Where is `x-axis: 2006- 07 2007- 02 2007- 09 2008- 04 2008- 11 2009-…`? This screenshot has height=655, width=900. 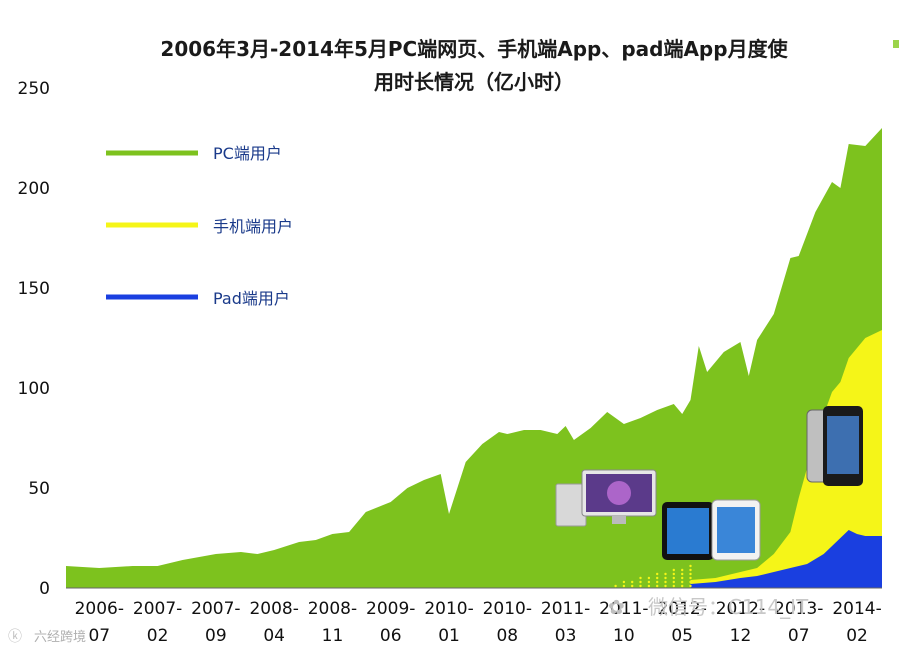
x-axis: 2006- 07 2007- 02 2007- 09 2008- 04 2008- 11 2009-… is located at coordinates (478, 622).